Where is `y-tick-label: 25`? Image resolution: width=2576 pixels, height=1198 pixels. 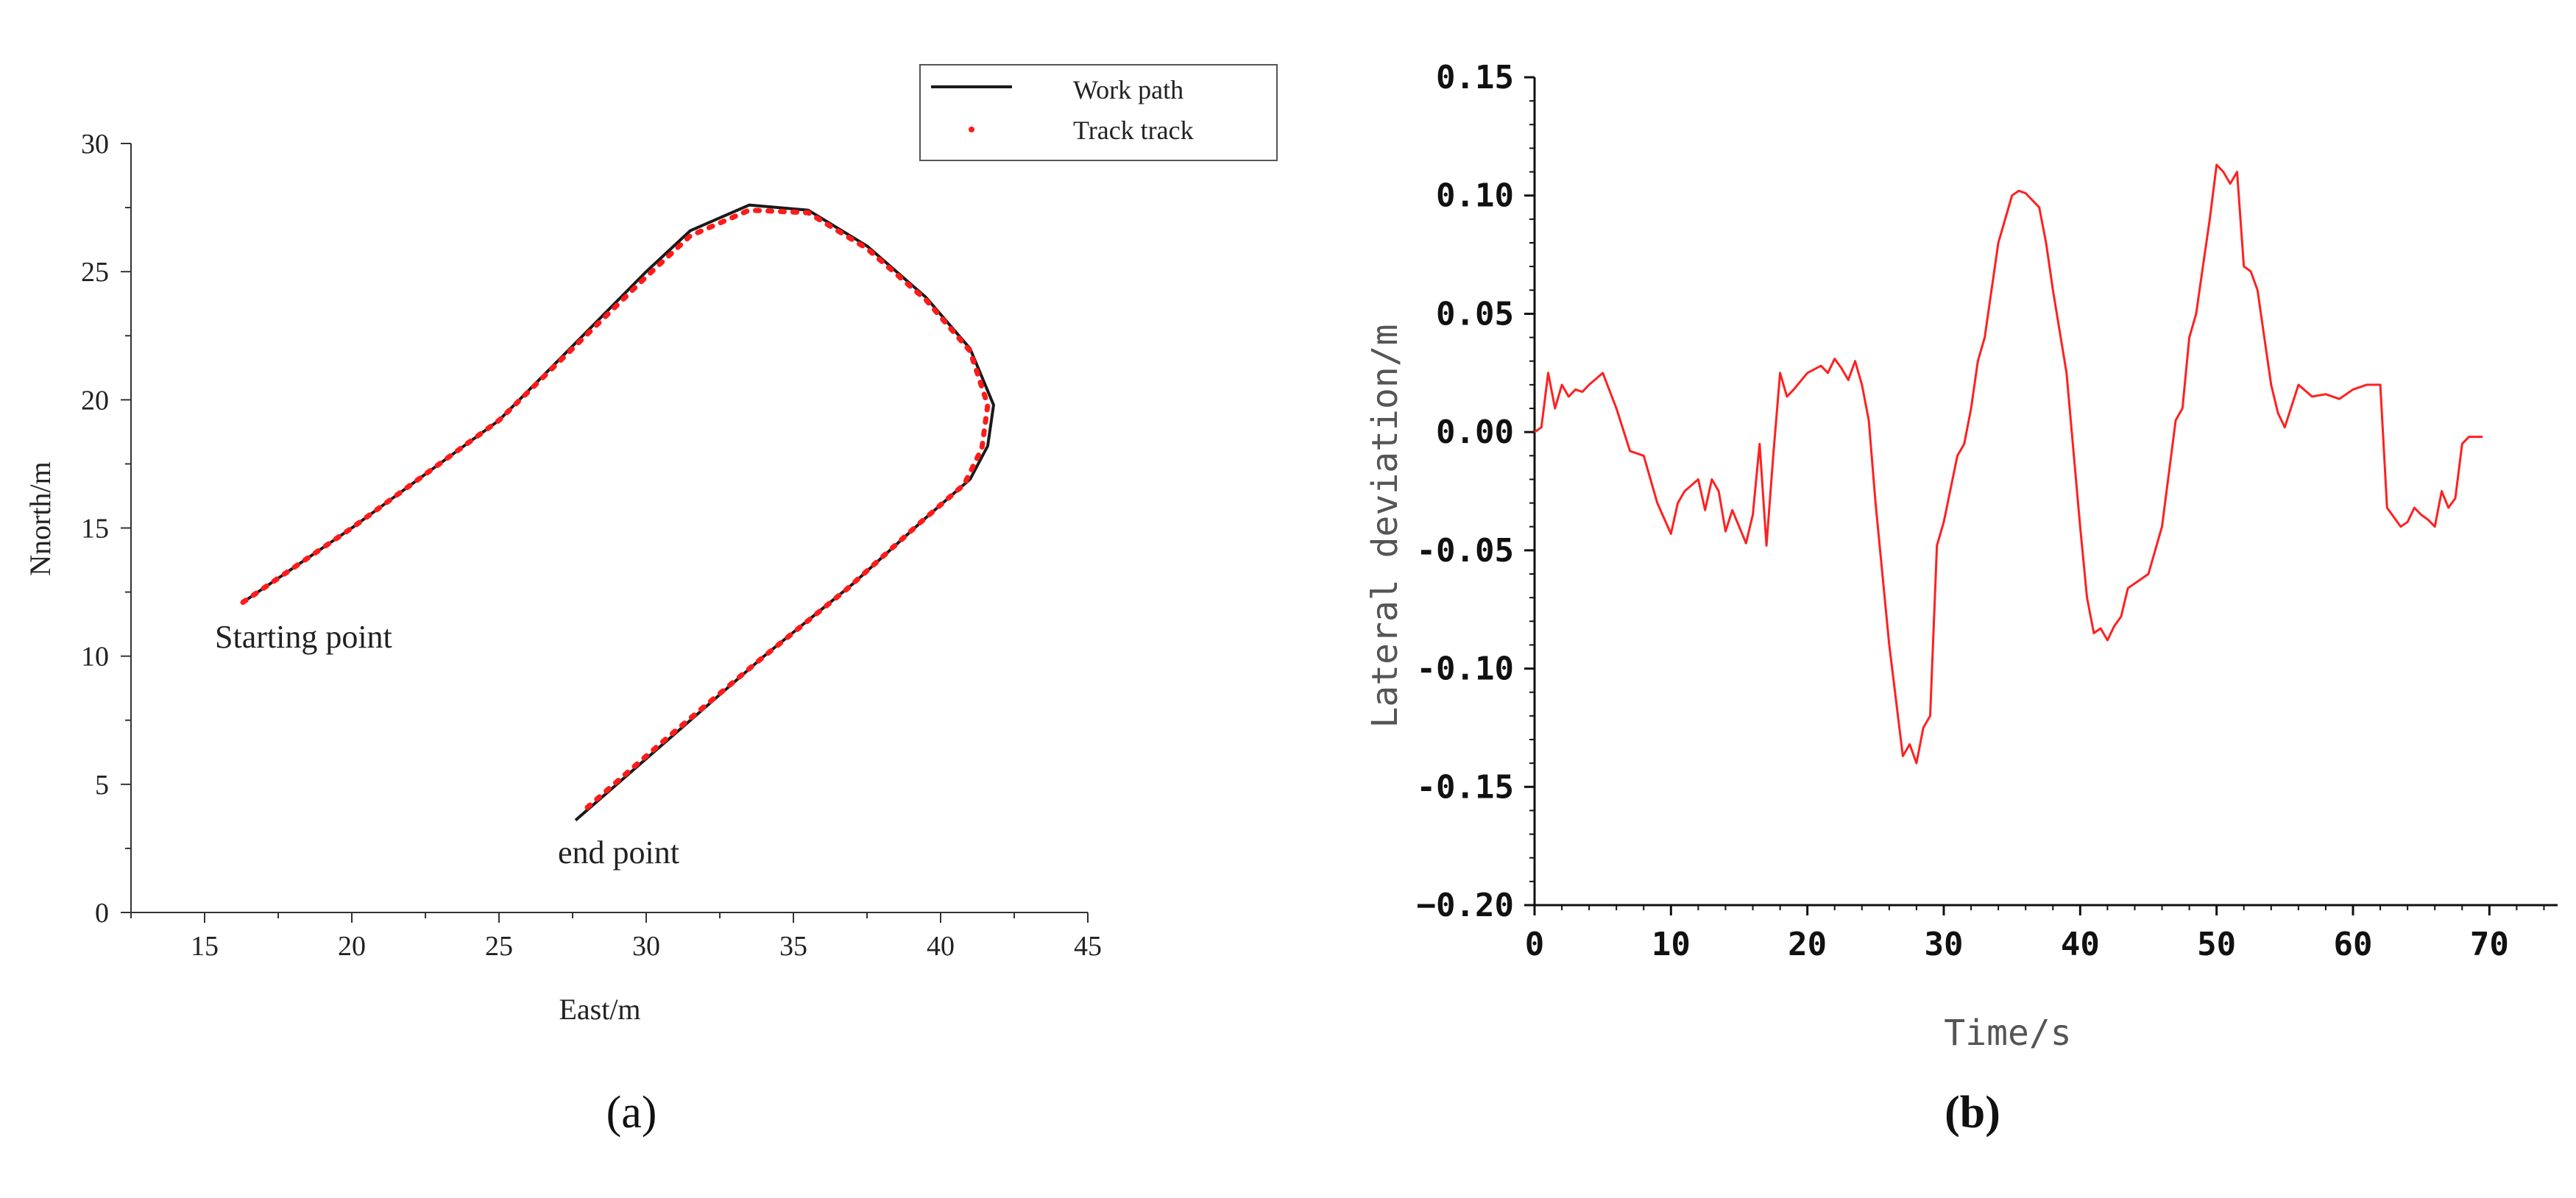
y-tick-label: 25 is located at coordinates (95, 272).